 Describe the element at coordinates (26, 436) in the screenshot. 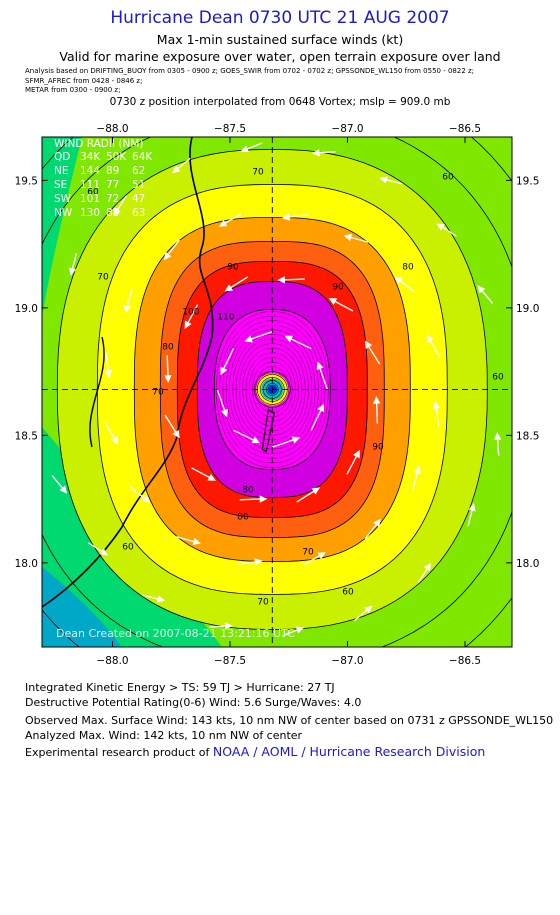

I see `y-tick-label-left: 18.5` at that location.